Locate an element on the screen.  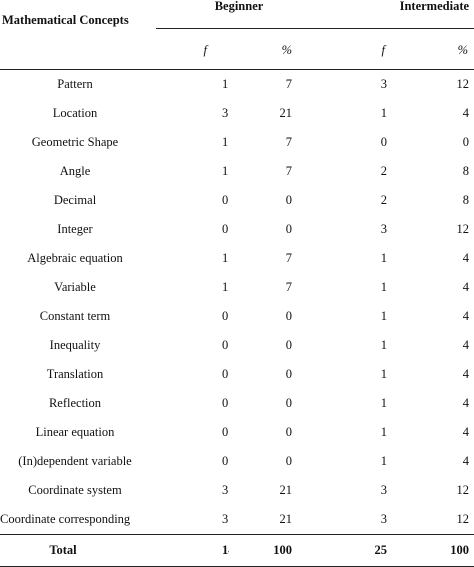
concept-cell: Coordinate corresponding is located at coordinates (65, 519).